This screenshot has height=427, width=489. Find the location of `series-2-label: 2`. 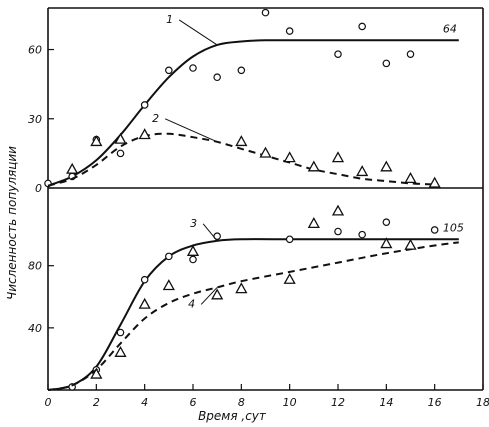

series-2-label: 2 is located at coordinates (155, 118).